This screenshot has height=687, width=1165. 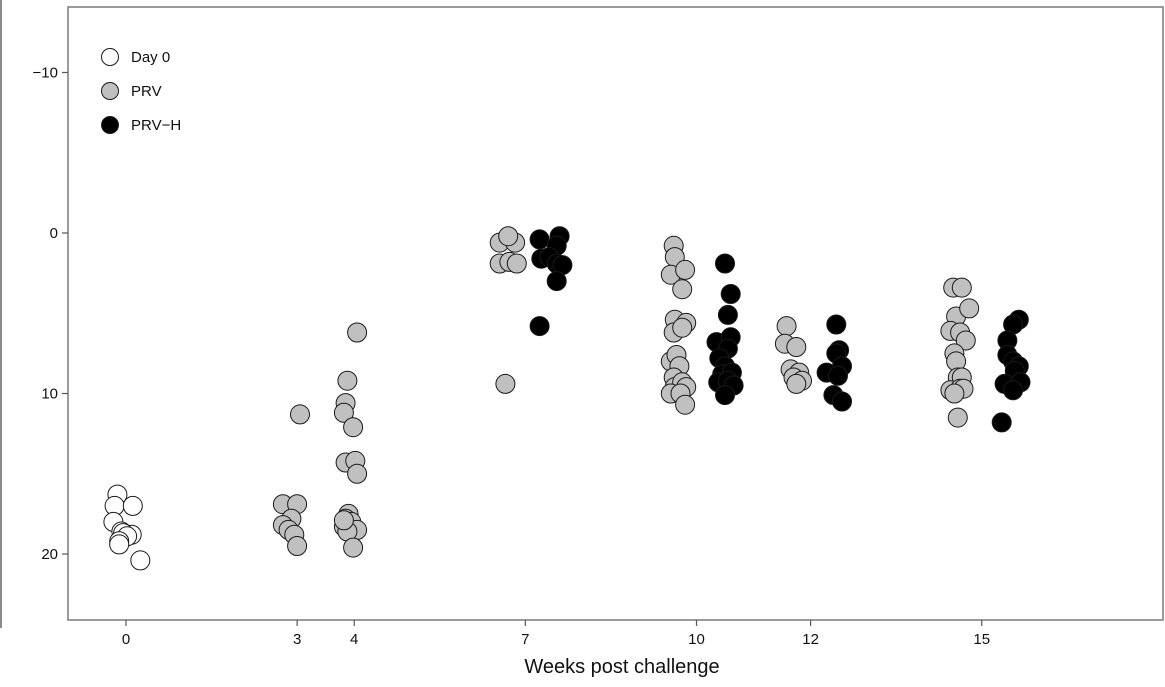 I want to click on x-tick-label: 10, so click(x=696, y=639).